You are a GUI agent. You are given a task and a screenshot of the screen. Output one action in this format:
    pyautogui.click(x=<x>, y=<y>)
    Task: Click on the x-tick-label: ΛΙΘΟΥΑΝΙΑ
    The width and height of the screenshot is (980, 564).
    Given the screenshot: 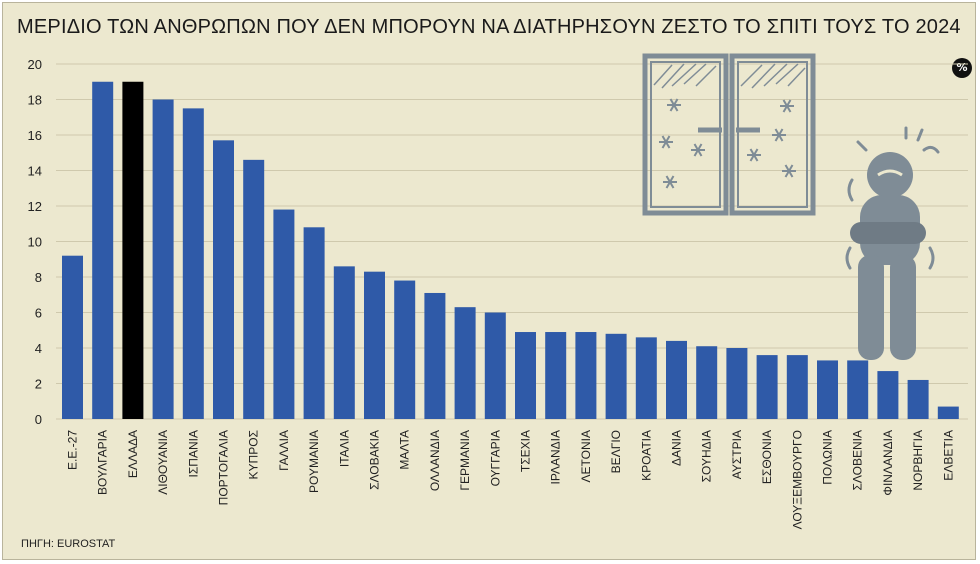 What is the action you would take?
    pyautogui.click(x=163, y=462)
    